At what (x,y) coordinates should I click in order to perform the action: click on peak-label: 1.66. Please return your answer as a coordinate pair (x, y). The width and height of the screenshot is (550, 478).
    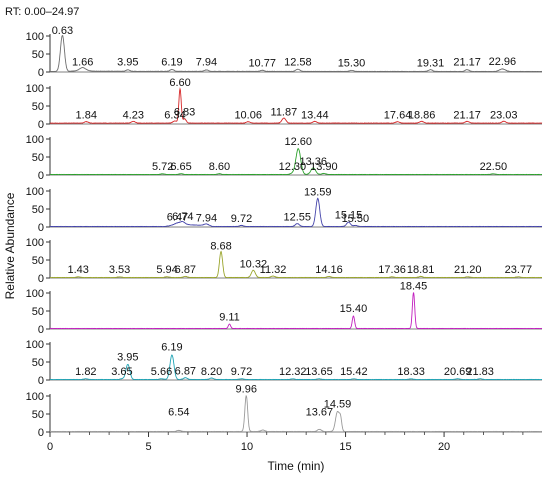
    Looking at the image, I should click on (82, 63).